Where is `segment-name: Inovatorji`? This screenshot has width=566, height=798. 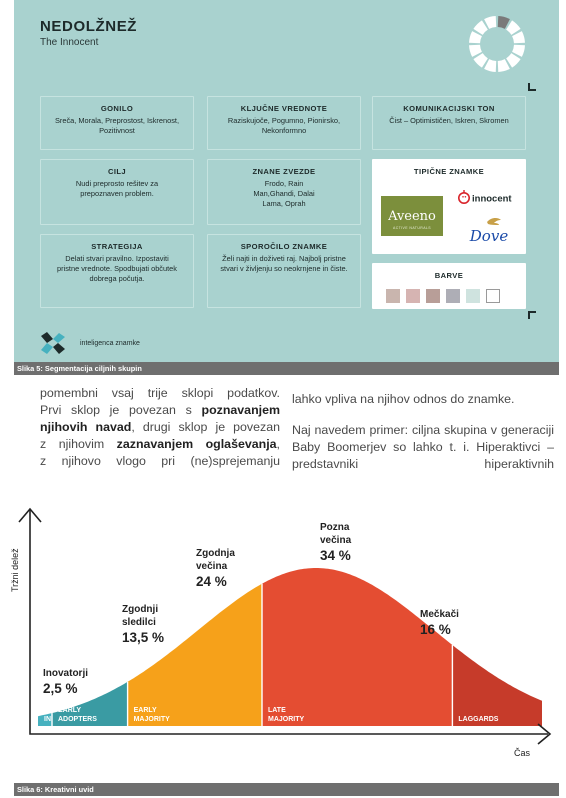 segment-name: Inovatorji is located at coordinates (65, 673).